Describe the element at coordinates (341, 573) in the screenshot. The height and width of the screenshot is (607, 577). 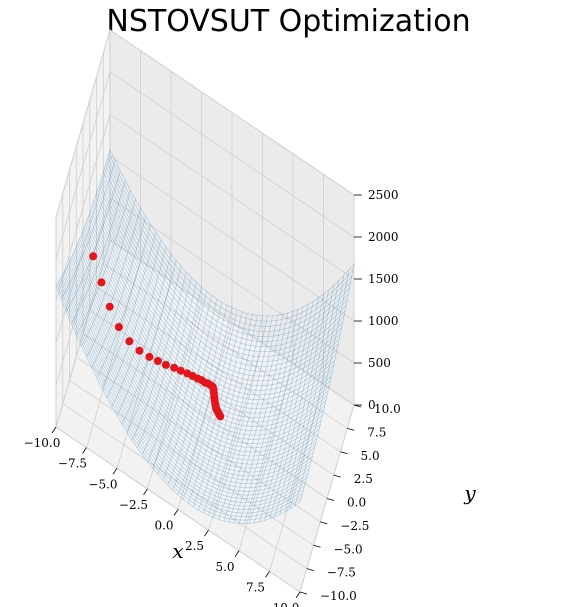
I see `y-tick-label: −7.5` at that location.